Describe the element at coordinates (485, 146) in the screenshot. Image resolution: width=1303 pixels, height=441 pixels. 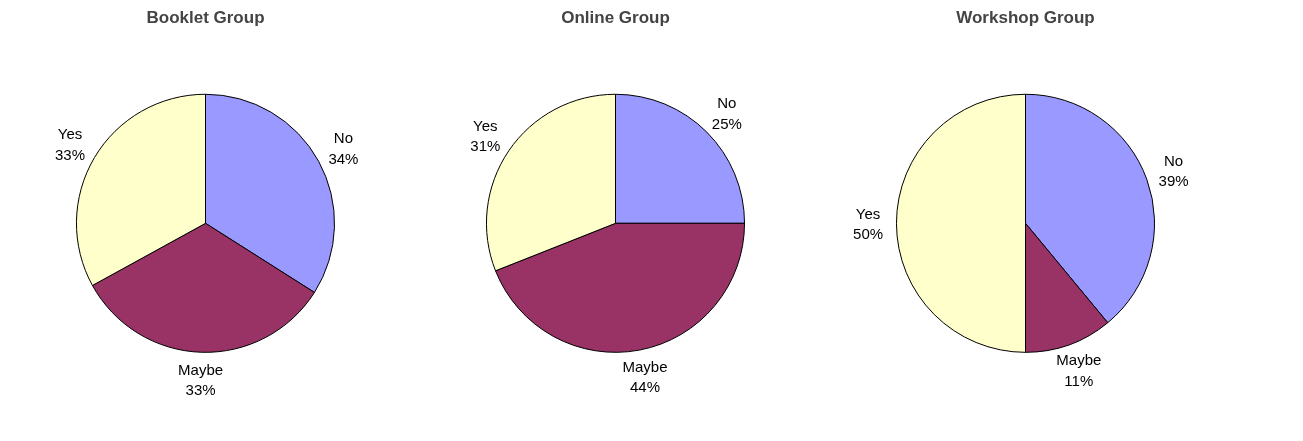
I see `data-label: 31%` at that location.